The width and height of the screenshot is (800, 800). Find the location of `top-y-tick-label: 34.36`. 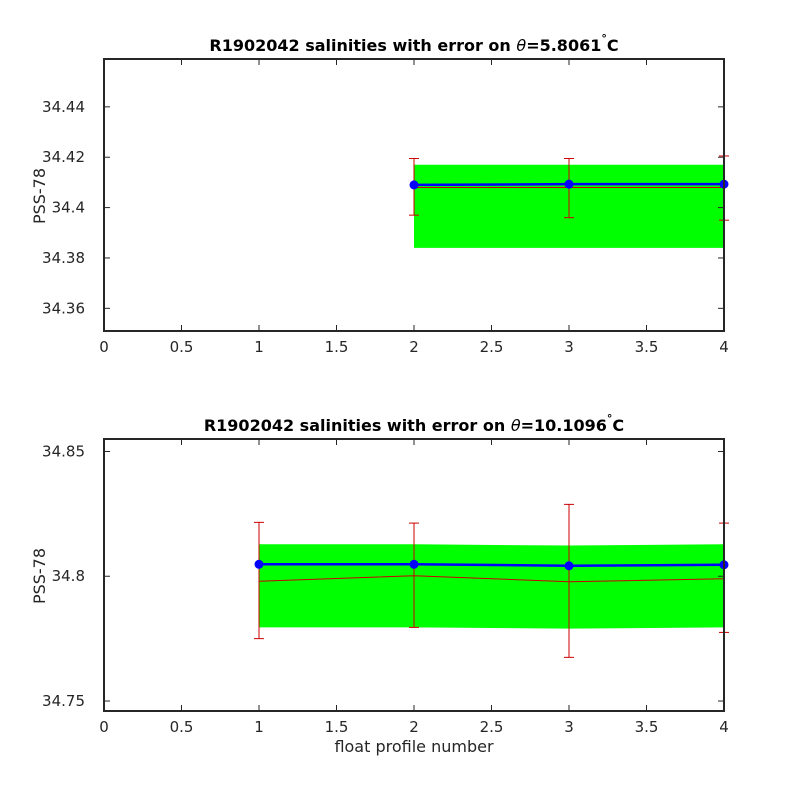

top-y-tick-label: 34.36 is located at coordinates (63, 308).